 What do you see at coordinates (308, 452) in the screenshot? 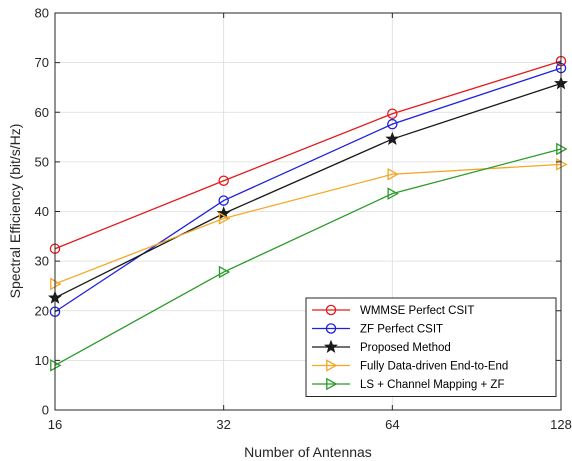
I see `x-axis-label: Number of Antennas` at bounding box center [308, 452].